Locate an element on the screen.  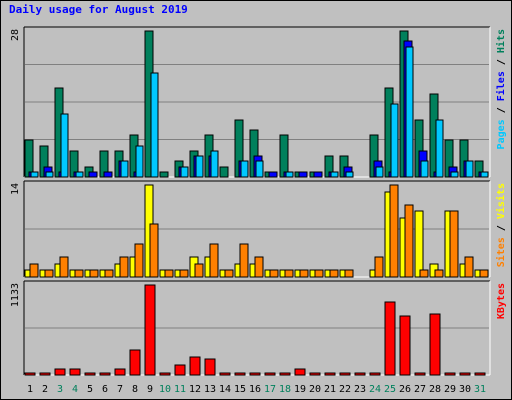
day-label-27: 27 is located at coordinates (420, 389).